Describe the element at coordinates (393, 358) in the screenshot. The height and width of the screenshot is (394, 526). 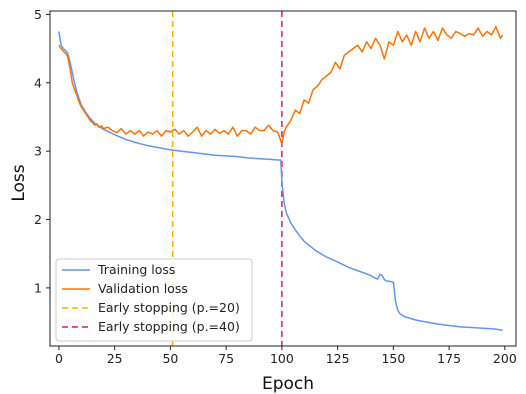
I see `x-tick-label: 150` at that location.